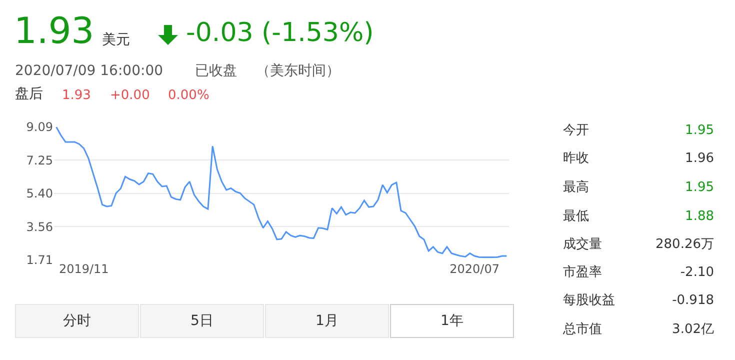  Describe the element at coordinates (475, 269) in the screenshot. I see `x-tick-label: 2020/07` at that location.